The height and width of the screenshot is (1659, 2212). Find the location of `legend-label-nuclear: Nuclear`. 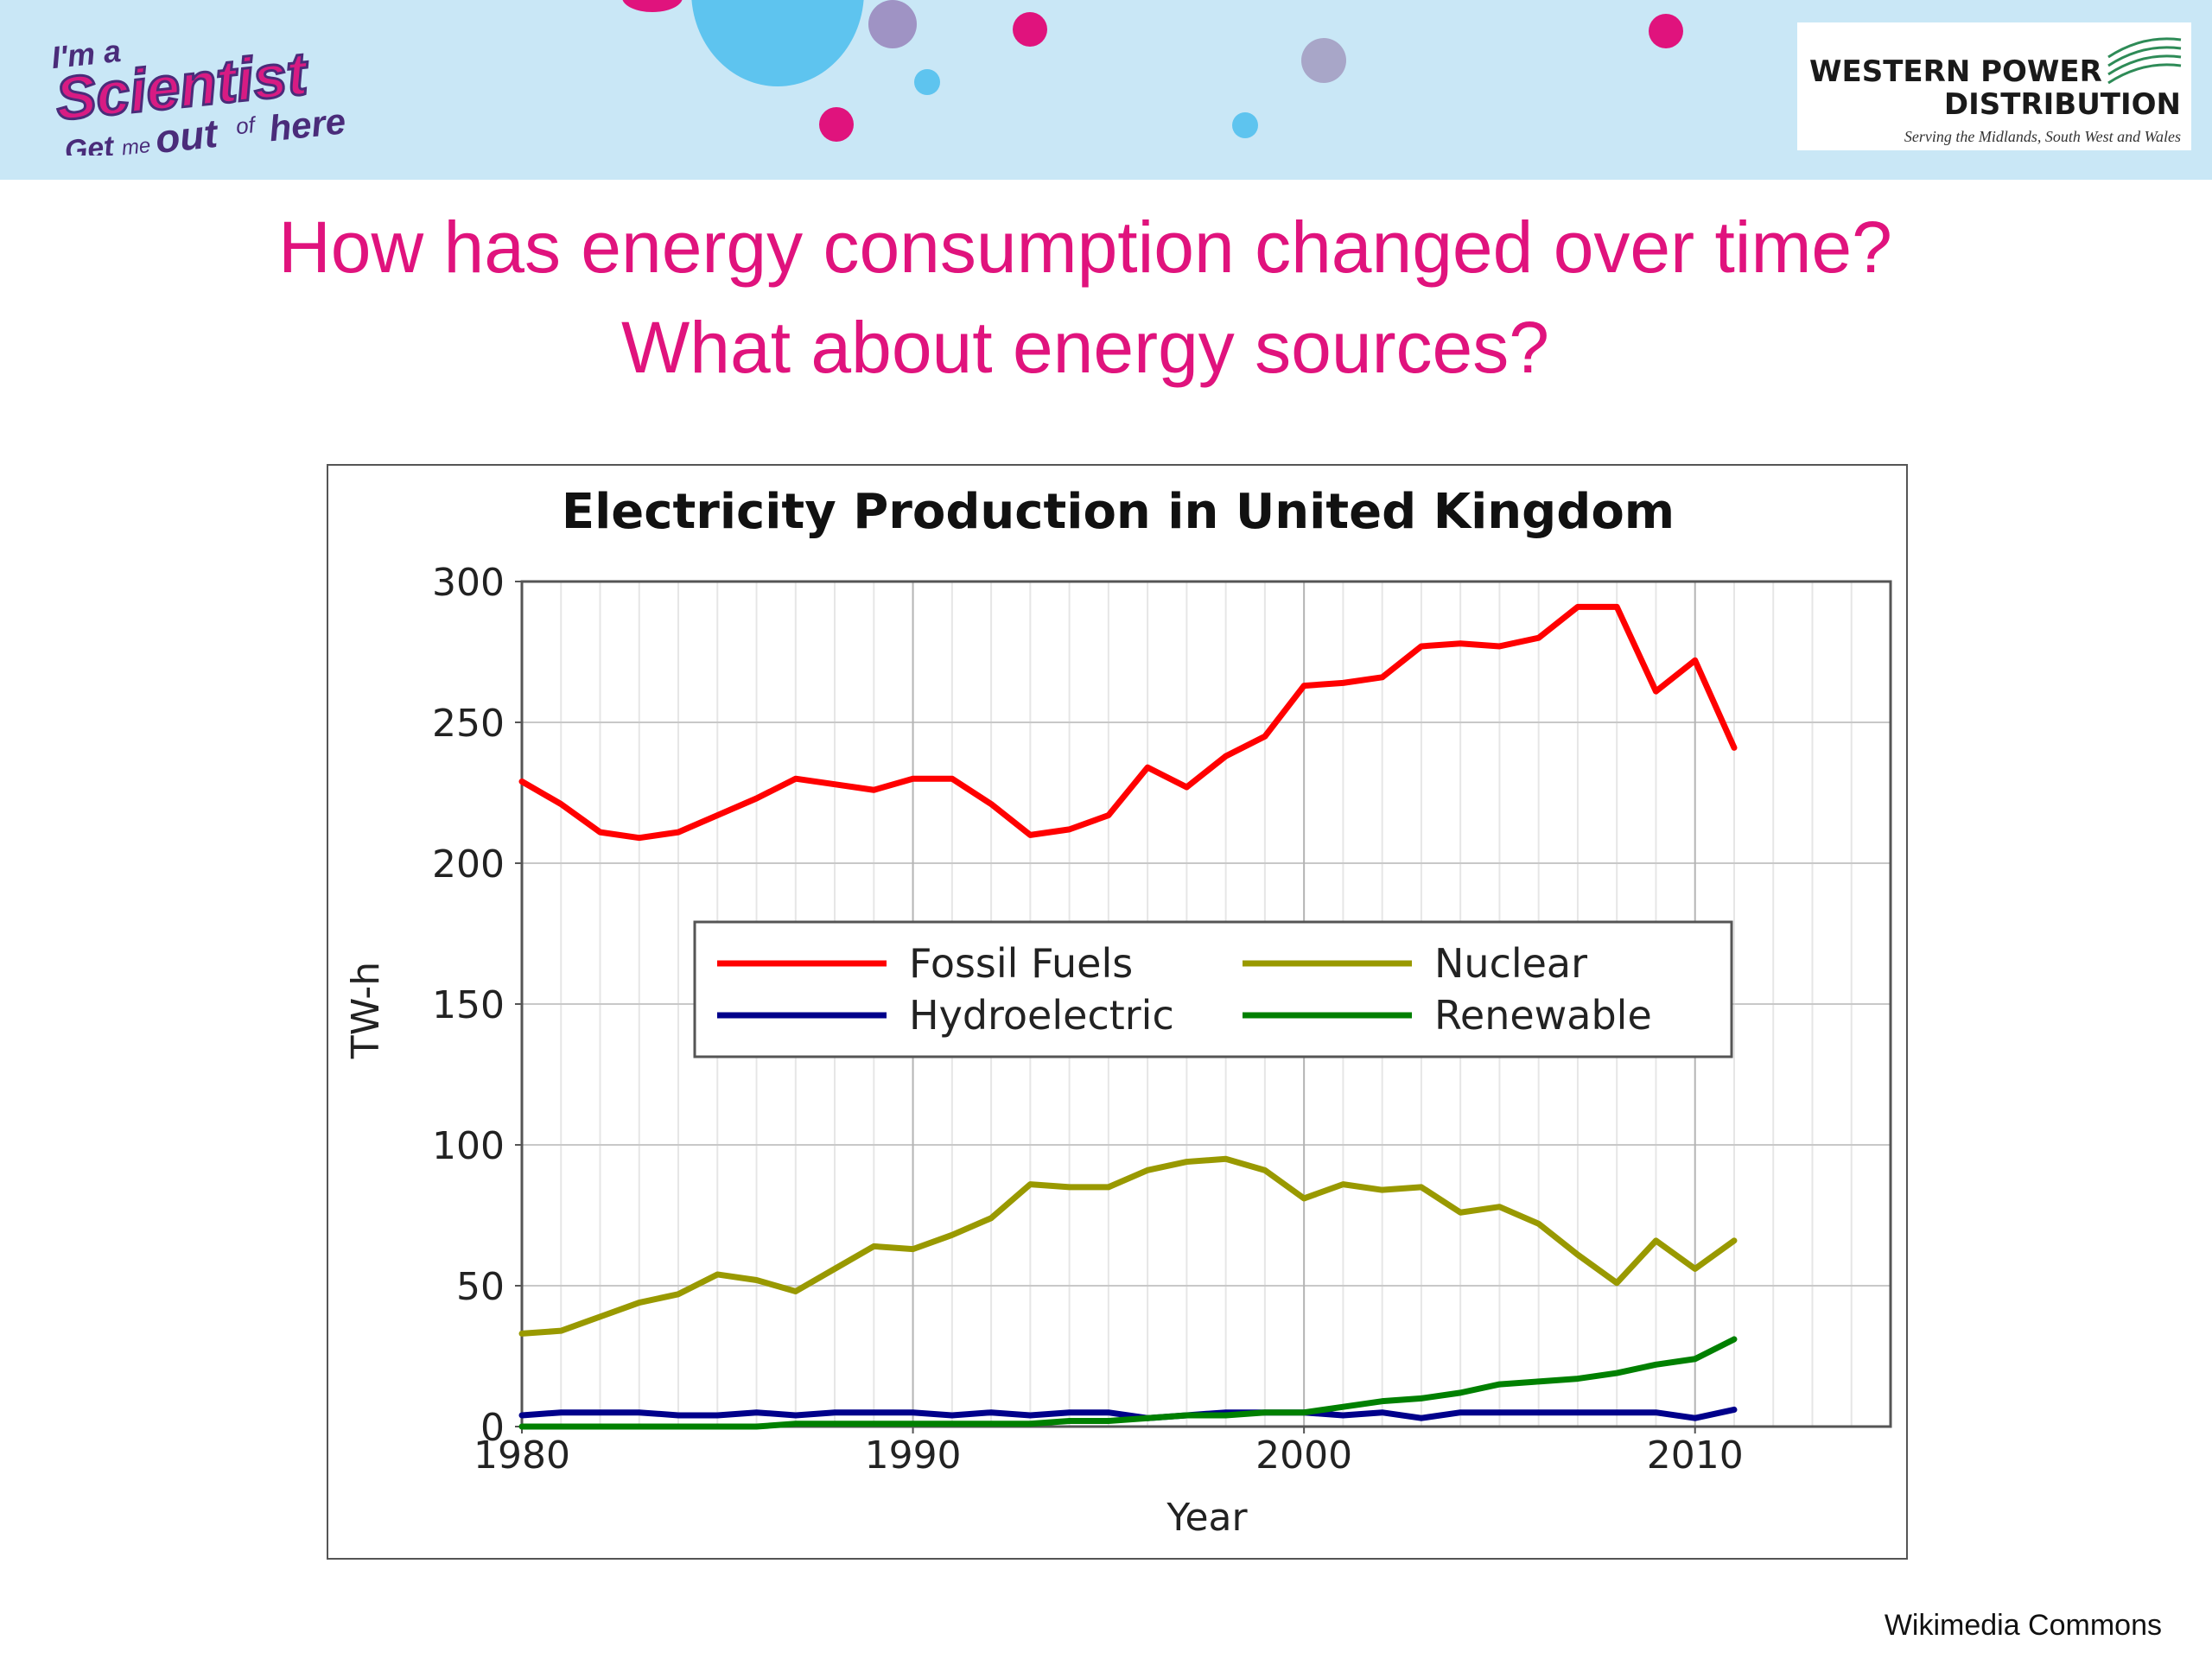

legend-label-nuclear: Nuclear is located at coordinates (1510, 963).